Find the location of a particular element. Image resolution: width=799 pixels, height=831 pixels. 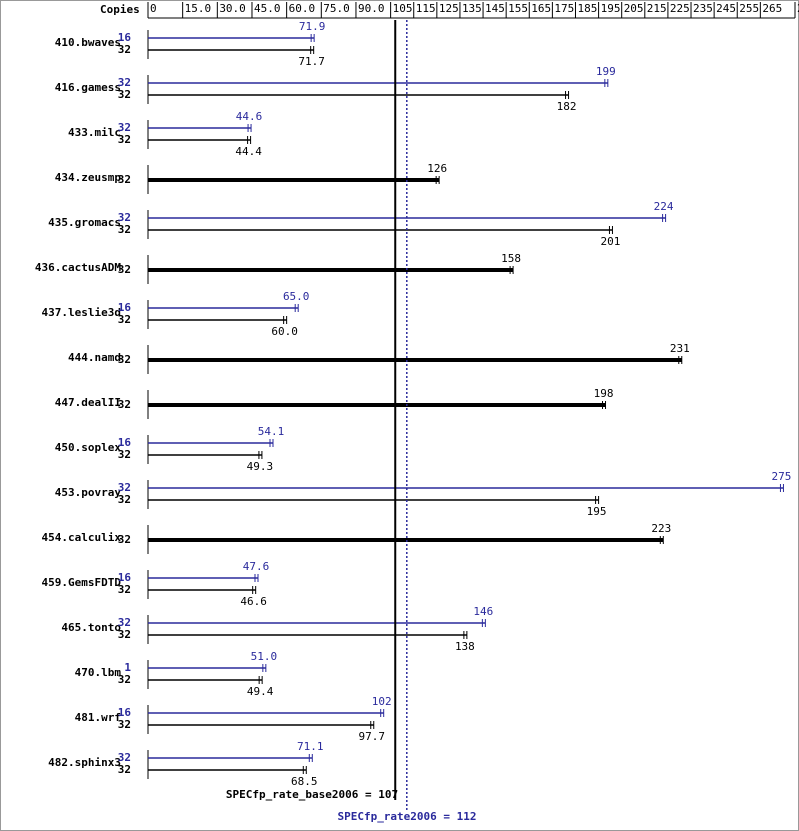

benchmark-name: 453.povray is located at coordinates (88, 492).